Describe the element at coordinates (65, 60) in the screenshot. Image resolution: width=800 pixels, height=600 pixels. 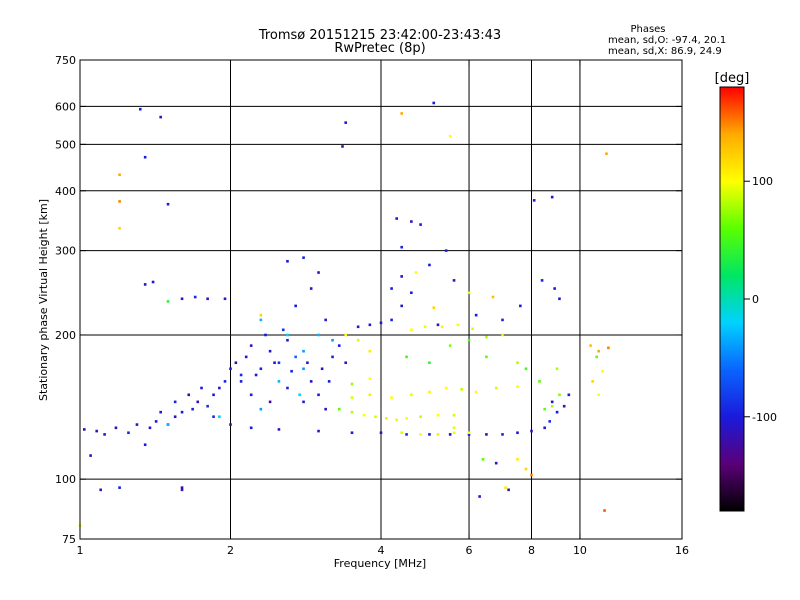
I see `y-tick-label: 750` at that location.